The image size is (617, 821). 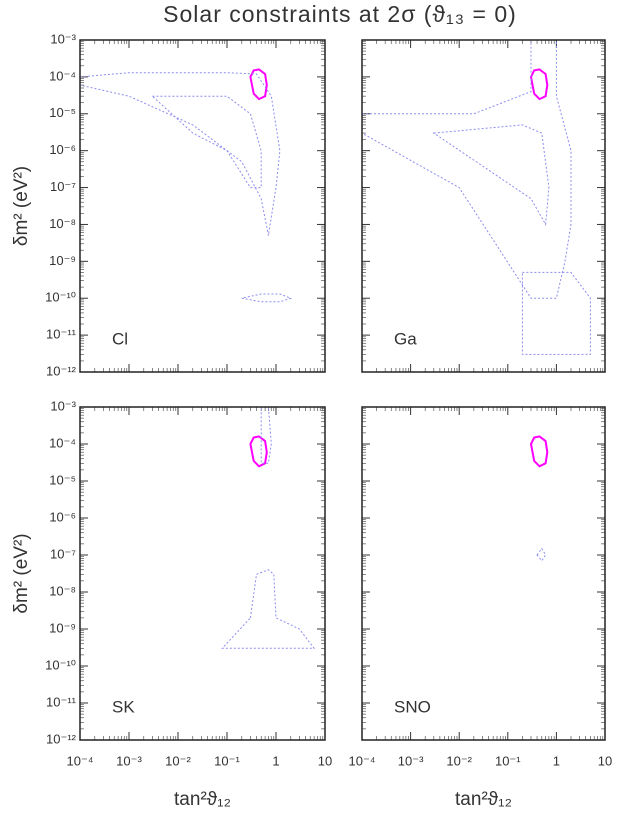 What do you see at coordinates (120, 338) in the screenshot?
I see `panel-label: Cl` at bounding box center [120, 338].